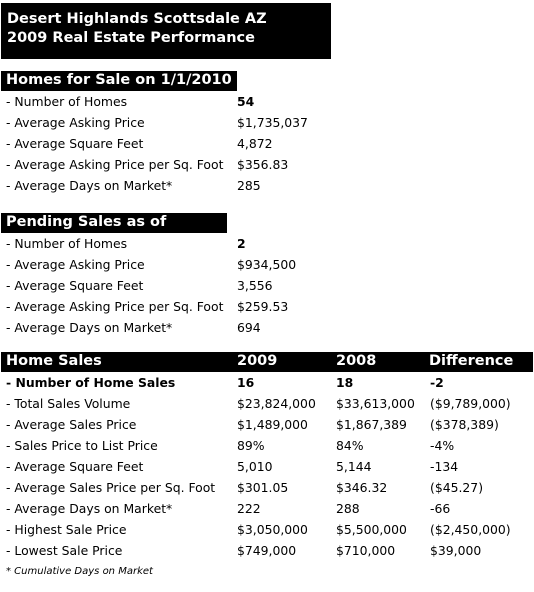 The image size is (534, 592). What do you see at coordinates (89, 508) in the screenshot?
I see `home-sales-label: - Average Days on Market*` at bounding box center [89, 508].